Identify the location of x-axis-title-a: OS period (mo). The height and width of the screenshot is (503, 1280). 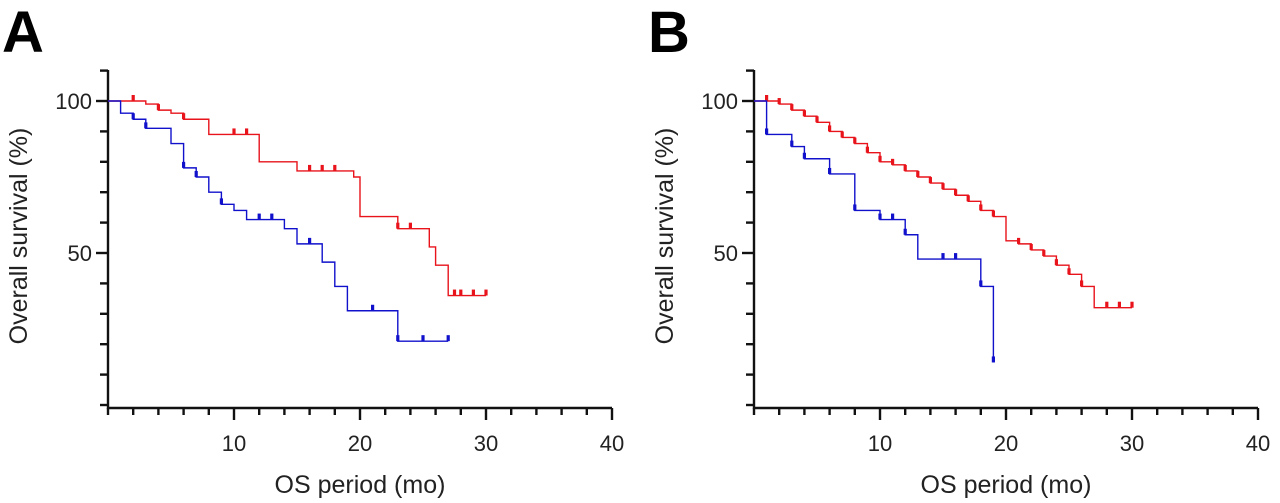
(360, 485).